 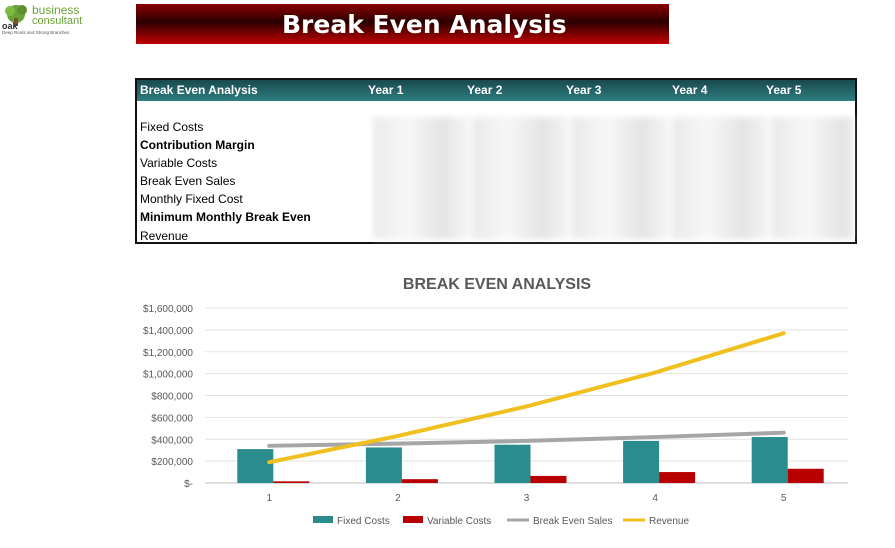 What do you see at coordinates (172, 418) in the screenshot?
I see `y-tick-label: $600,000` at bounding box center [172, 418].